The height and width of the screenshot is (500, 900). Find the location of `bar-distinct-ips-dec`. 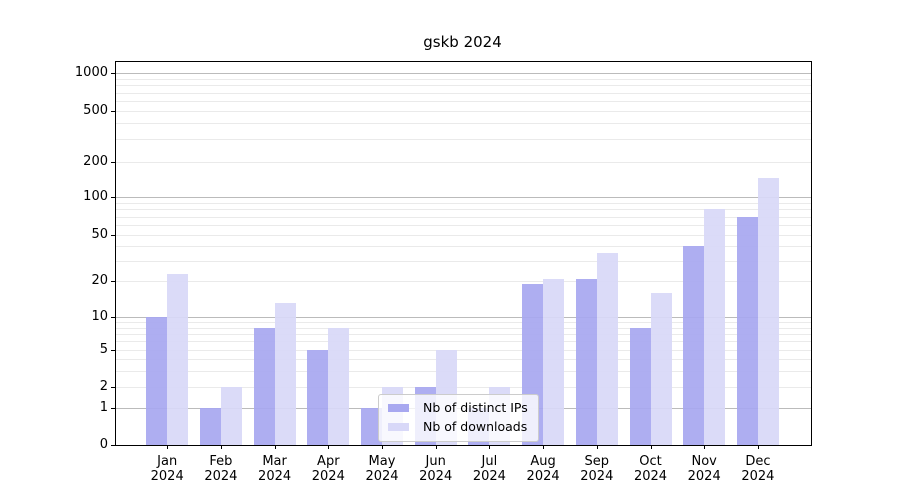

bar-distinct-ips-dec is located at coordinates (747, 330).